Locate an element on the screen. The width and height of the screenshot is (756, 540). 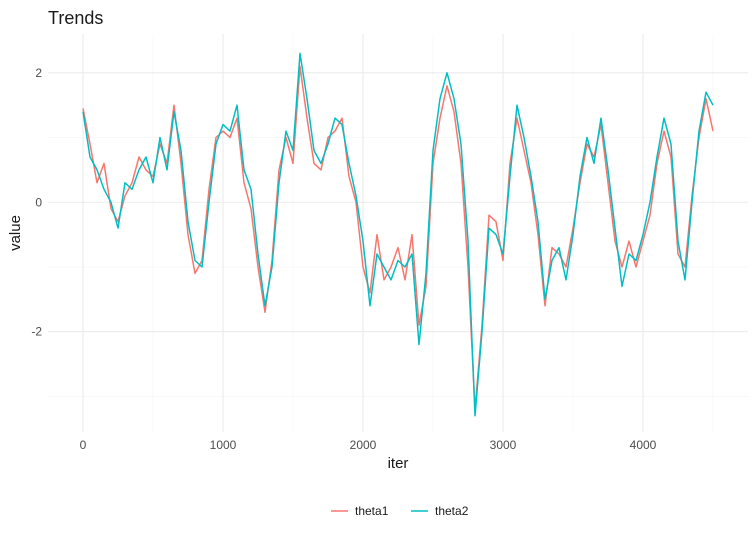
x-tick-label: 0 is located at coordinates (83, 445).